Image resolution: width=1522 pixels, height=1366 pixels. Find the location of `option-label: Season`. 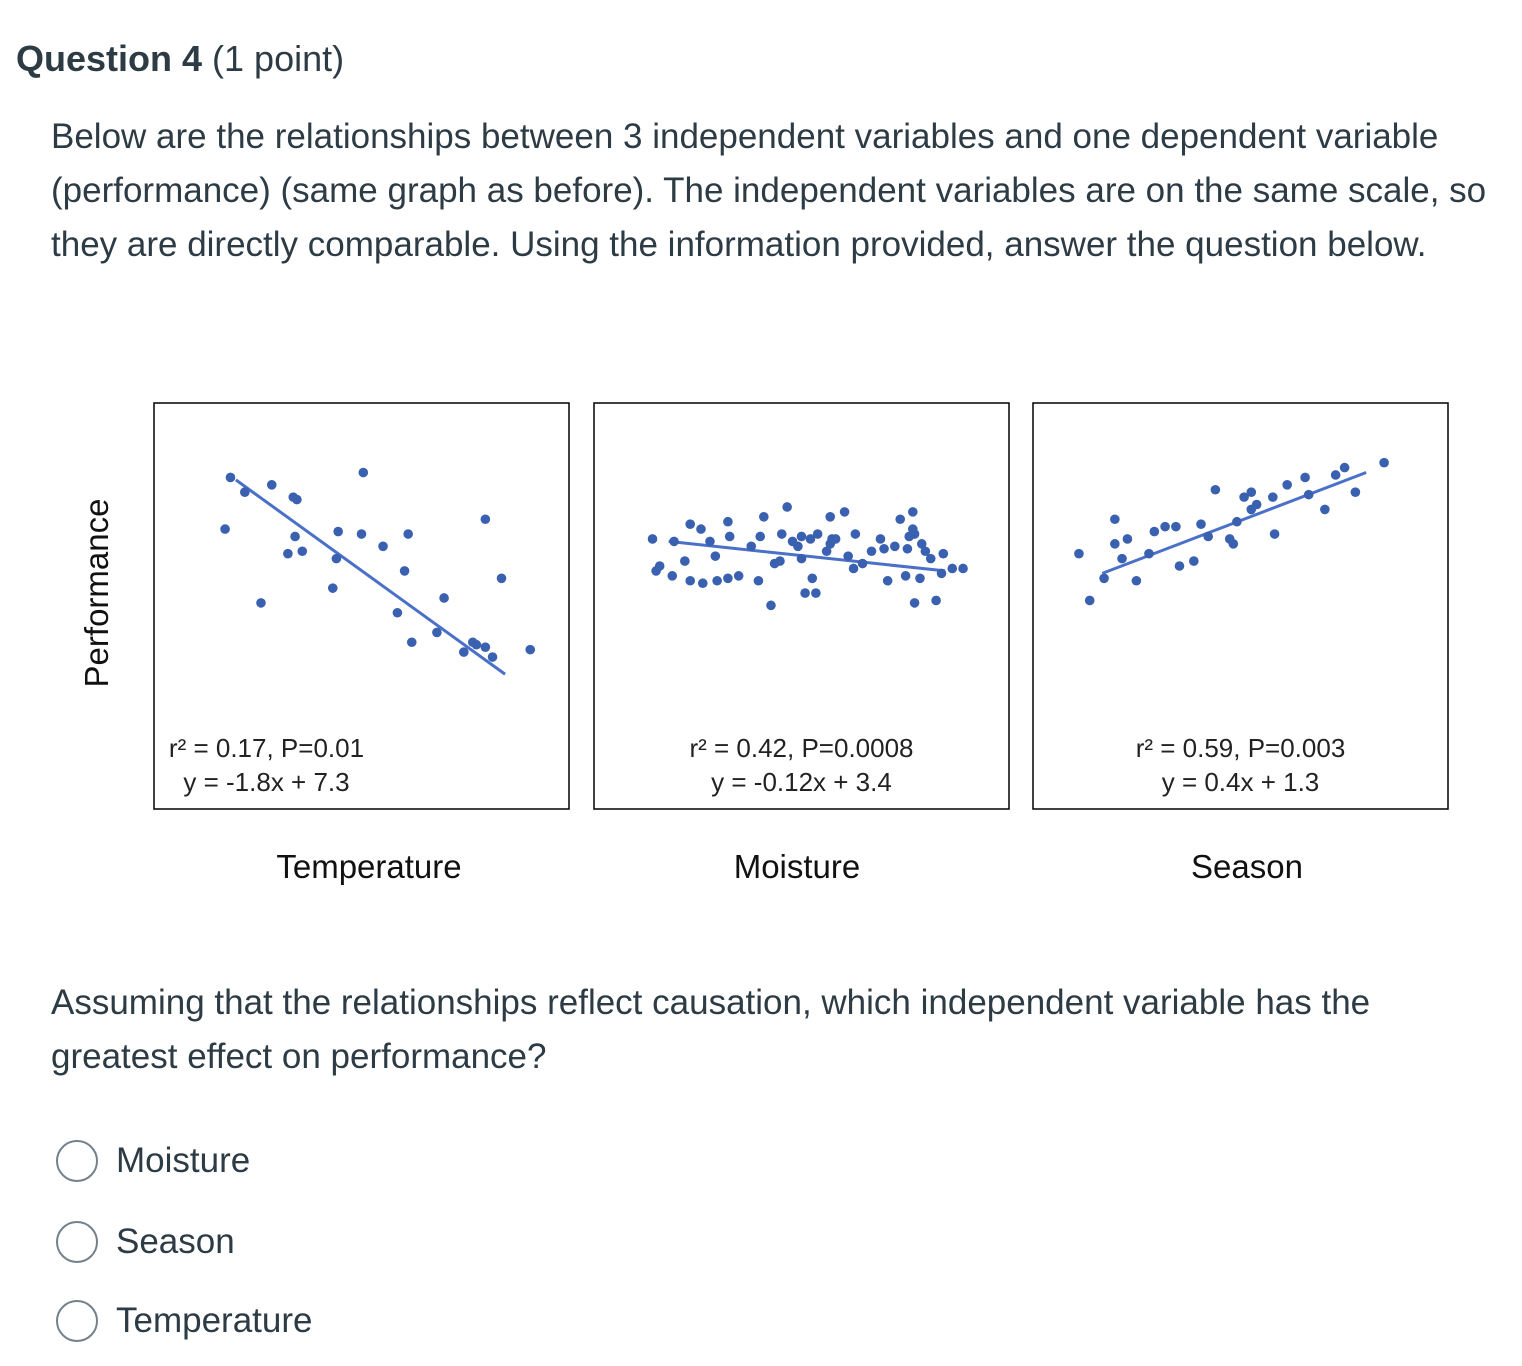

option-label: Season is located at coordinates (175, 1241).